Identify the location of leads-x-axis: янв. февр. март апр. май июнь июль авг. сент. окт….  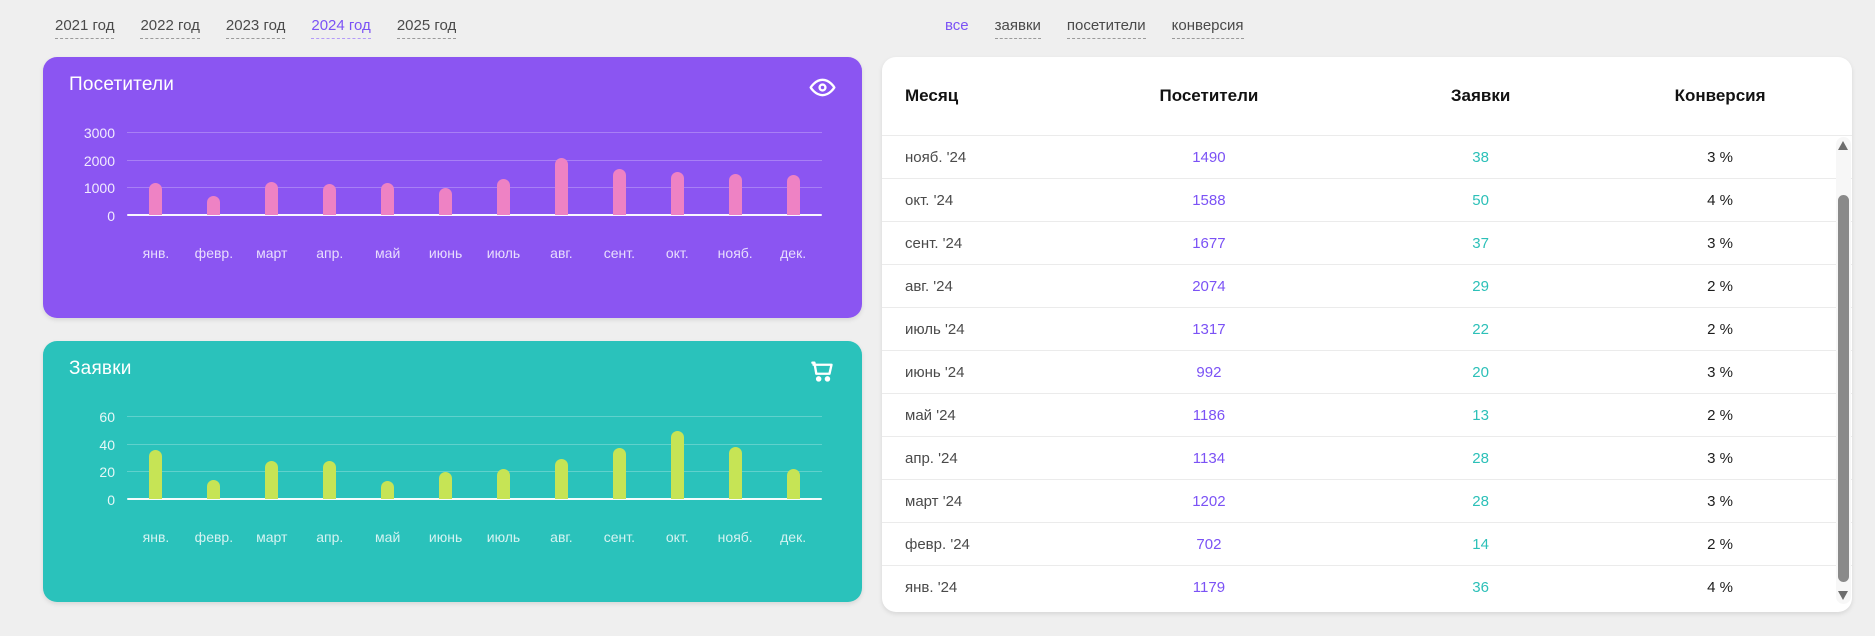
(474, 537).